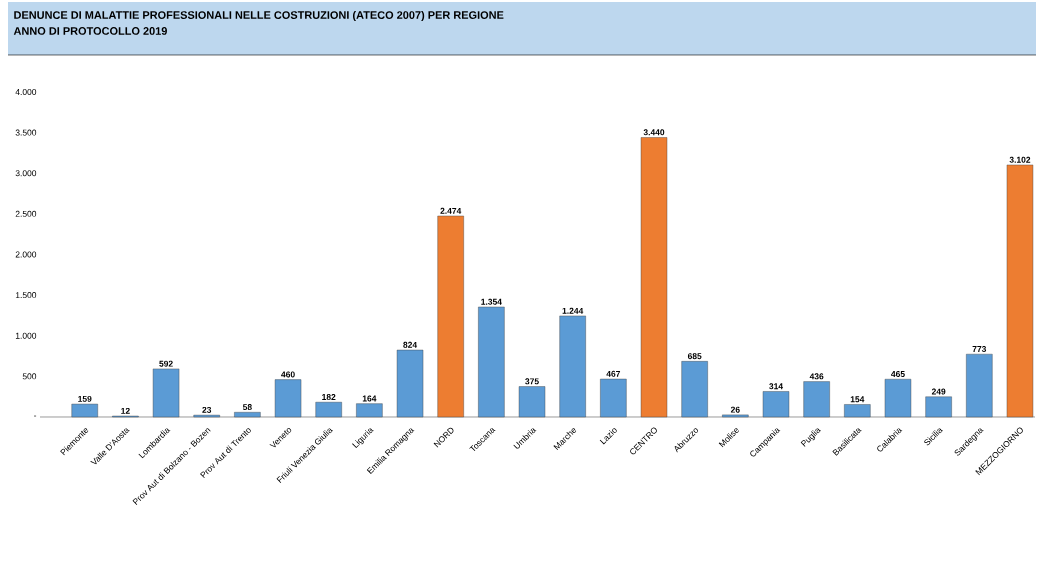 The image size is (1044, 564). I want to click on y-tick-label: 1.000, so click(26, 335).